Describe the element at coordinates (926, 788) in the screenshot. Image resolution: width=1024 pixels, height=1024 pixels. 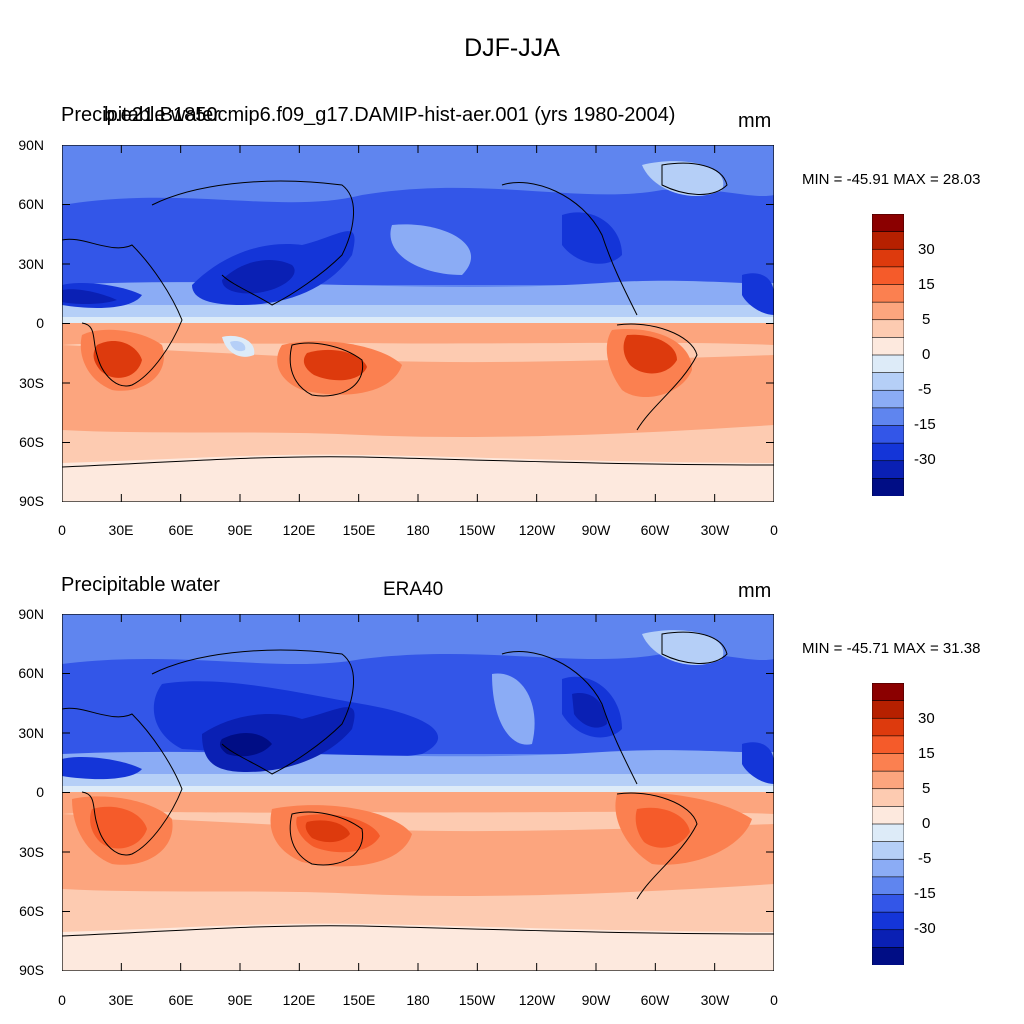
I see `panel2-colorbar-label: 5` at that location.